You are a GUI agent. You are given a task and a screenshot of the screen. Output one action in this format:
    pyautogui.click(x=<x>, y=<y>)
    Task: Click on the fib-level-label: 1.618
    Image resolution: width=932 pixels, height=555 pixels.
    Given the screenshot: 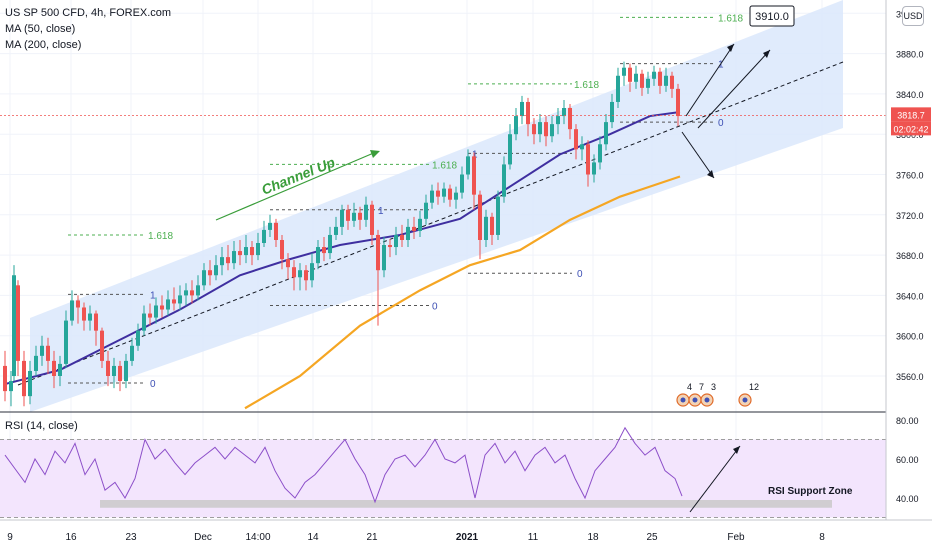 What is the action you would take?
    pyautogui.click(x=586, y=85)
    